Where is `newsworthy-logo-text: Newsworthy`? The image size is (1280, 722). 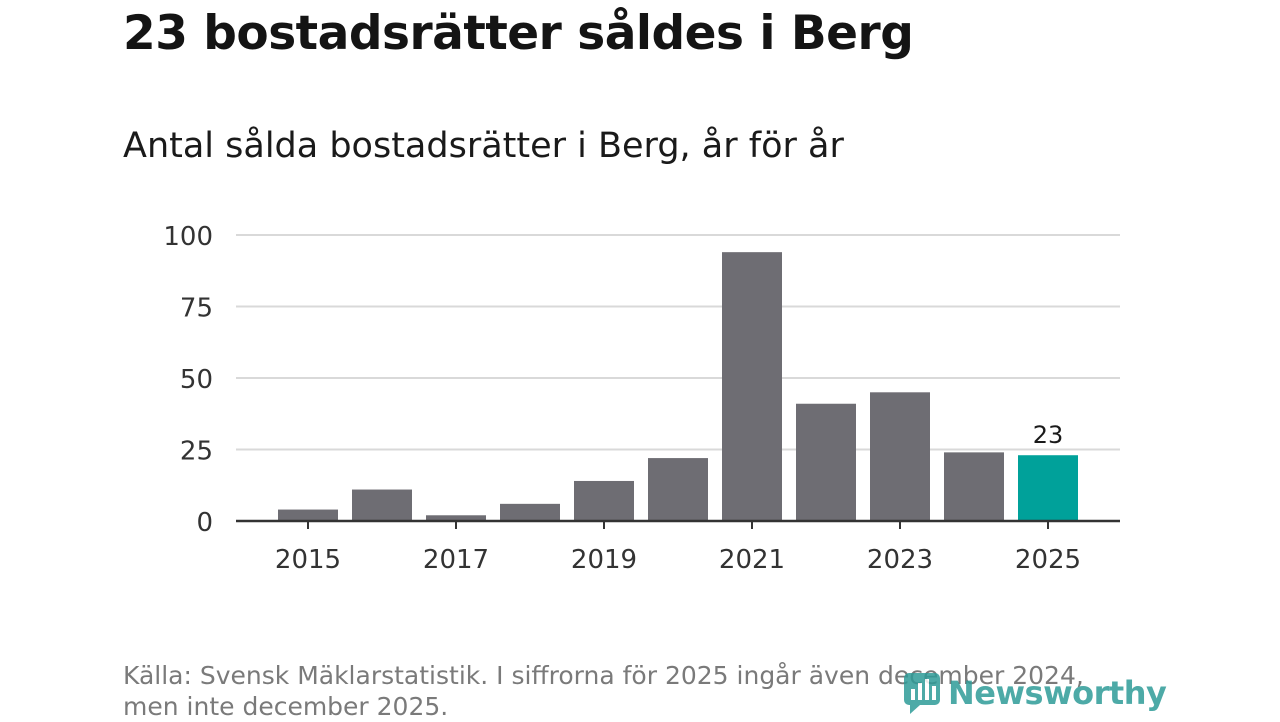
newsworthy-logo-text: Newsworthy is located at coordinates (1057, 693).